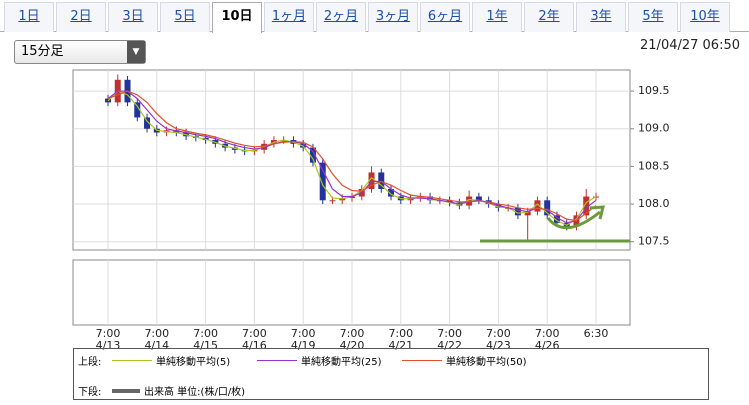 The height and width of the screenshot is (405, 749). What do you see at coordinates (136, 52) in the screenshot?
I see `dropdown-arrow: ▼` at bounding box center [136, 52].